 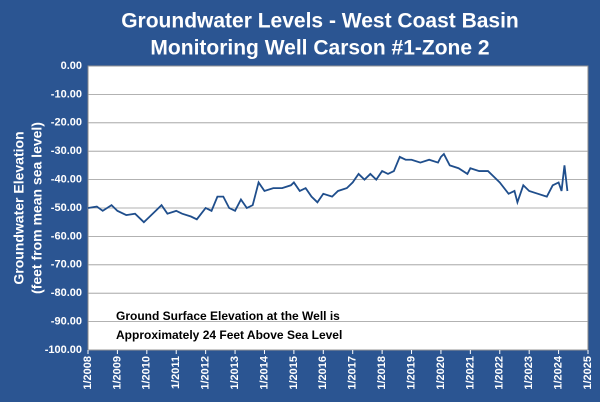 What do you see at coordinates (229, 335) in the screenshot?
I see `annotation: Approximately 24 Feet Above Sea Level` at bounding box center [229, 335].